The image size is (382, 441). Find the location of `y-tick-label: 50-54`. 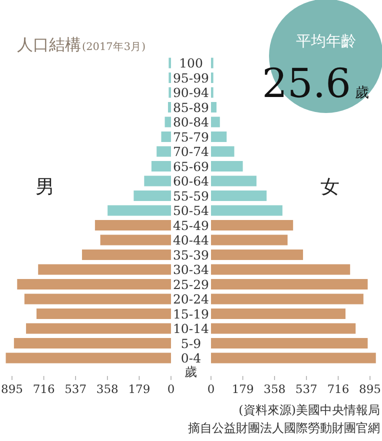

y-tick-label: 50-54 is located at coordinates (191, 210).